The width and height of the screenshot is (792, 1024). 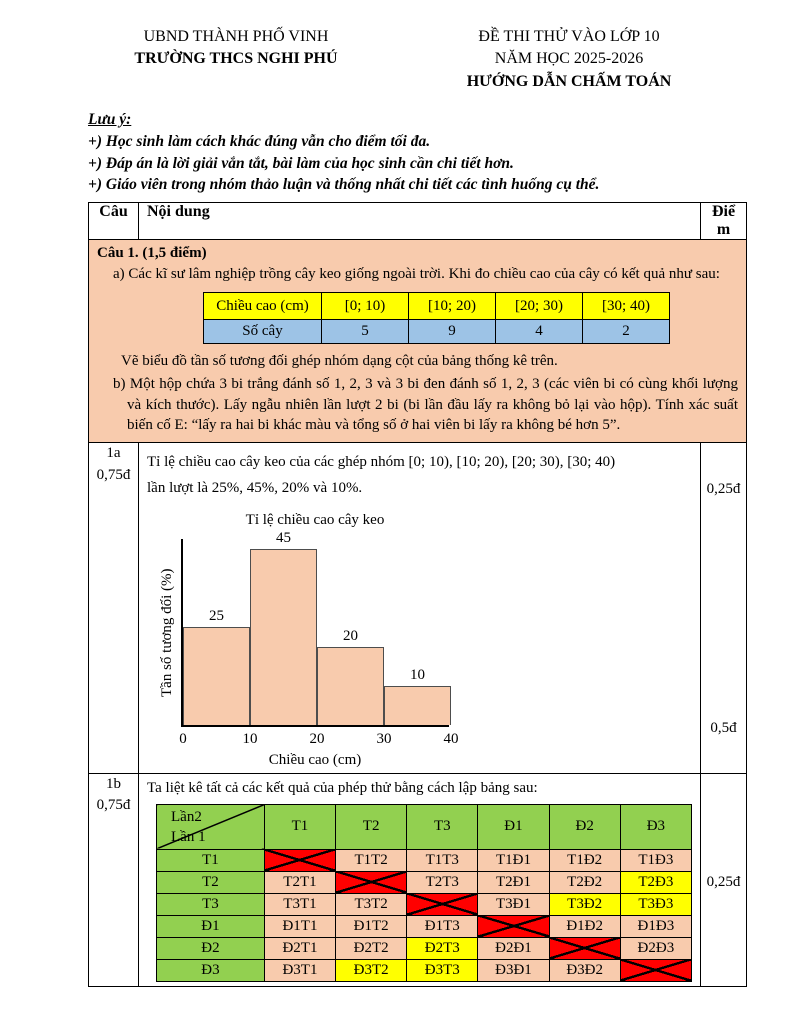 I want to click on outcome-cell: Đ1T1, so click(x=300, y=926).